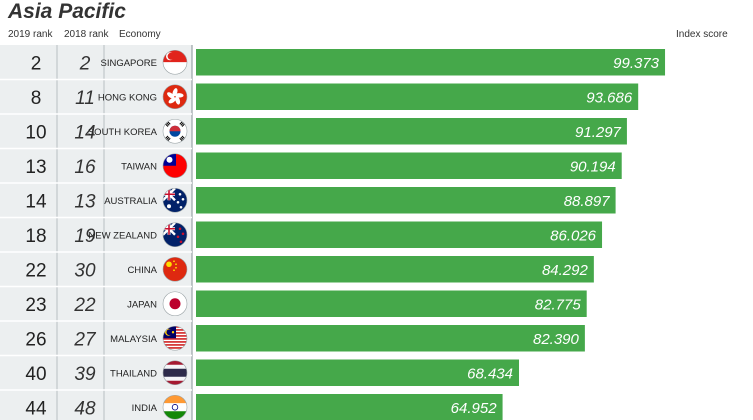  I want to click on economy-label: CHINA, so click(142, 270).